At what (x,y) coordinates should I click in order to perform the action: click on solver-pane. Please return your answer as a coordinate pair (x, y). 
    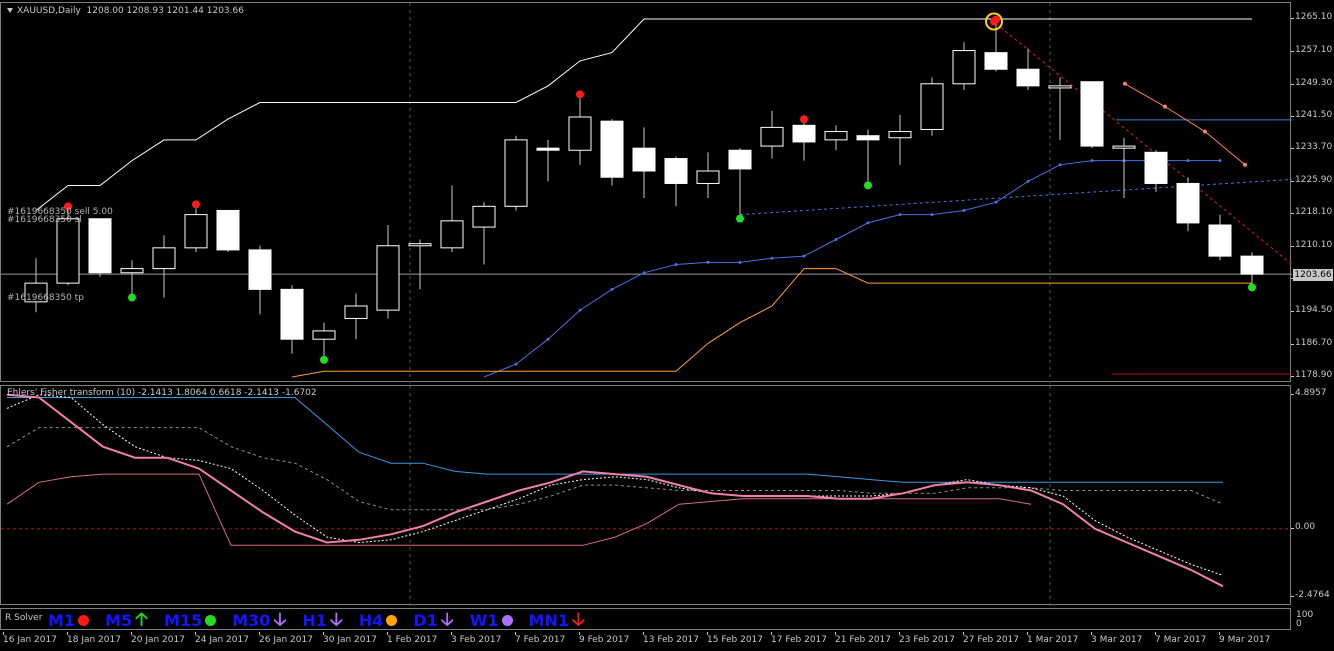
    Looking at the image, I should click on (645, 619).